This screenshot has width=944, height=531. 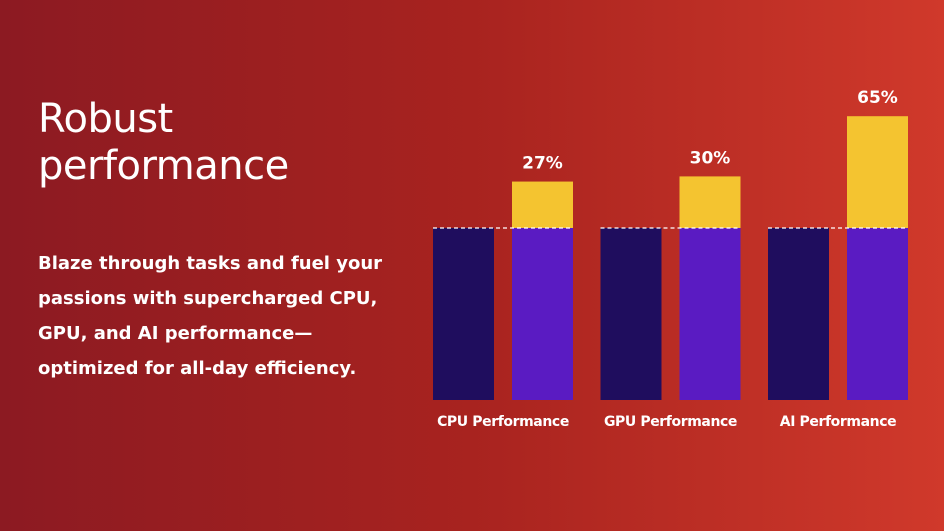 What do you see at coordinates (877, 98) in the screenshot?
I see `value-label: 65%` at bounding box center [877, 98].